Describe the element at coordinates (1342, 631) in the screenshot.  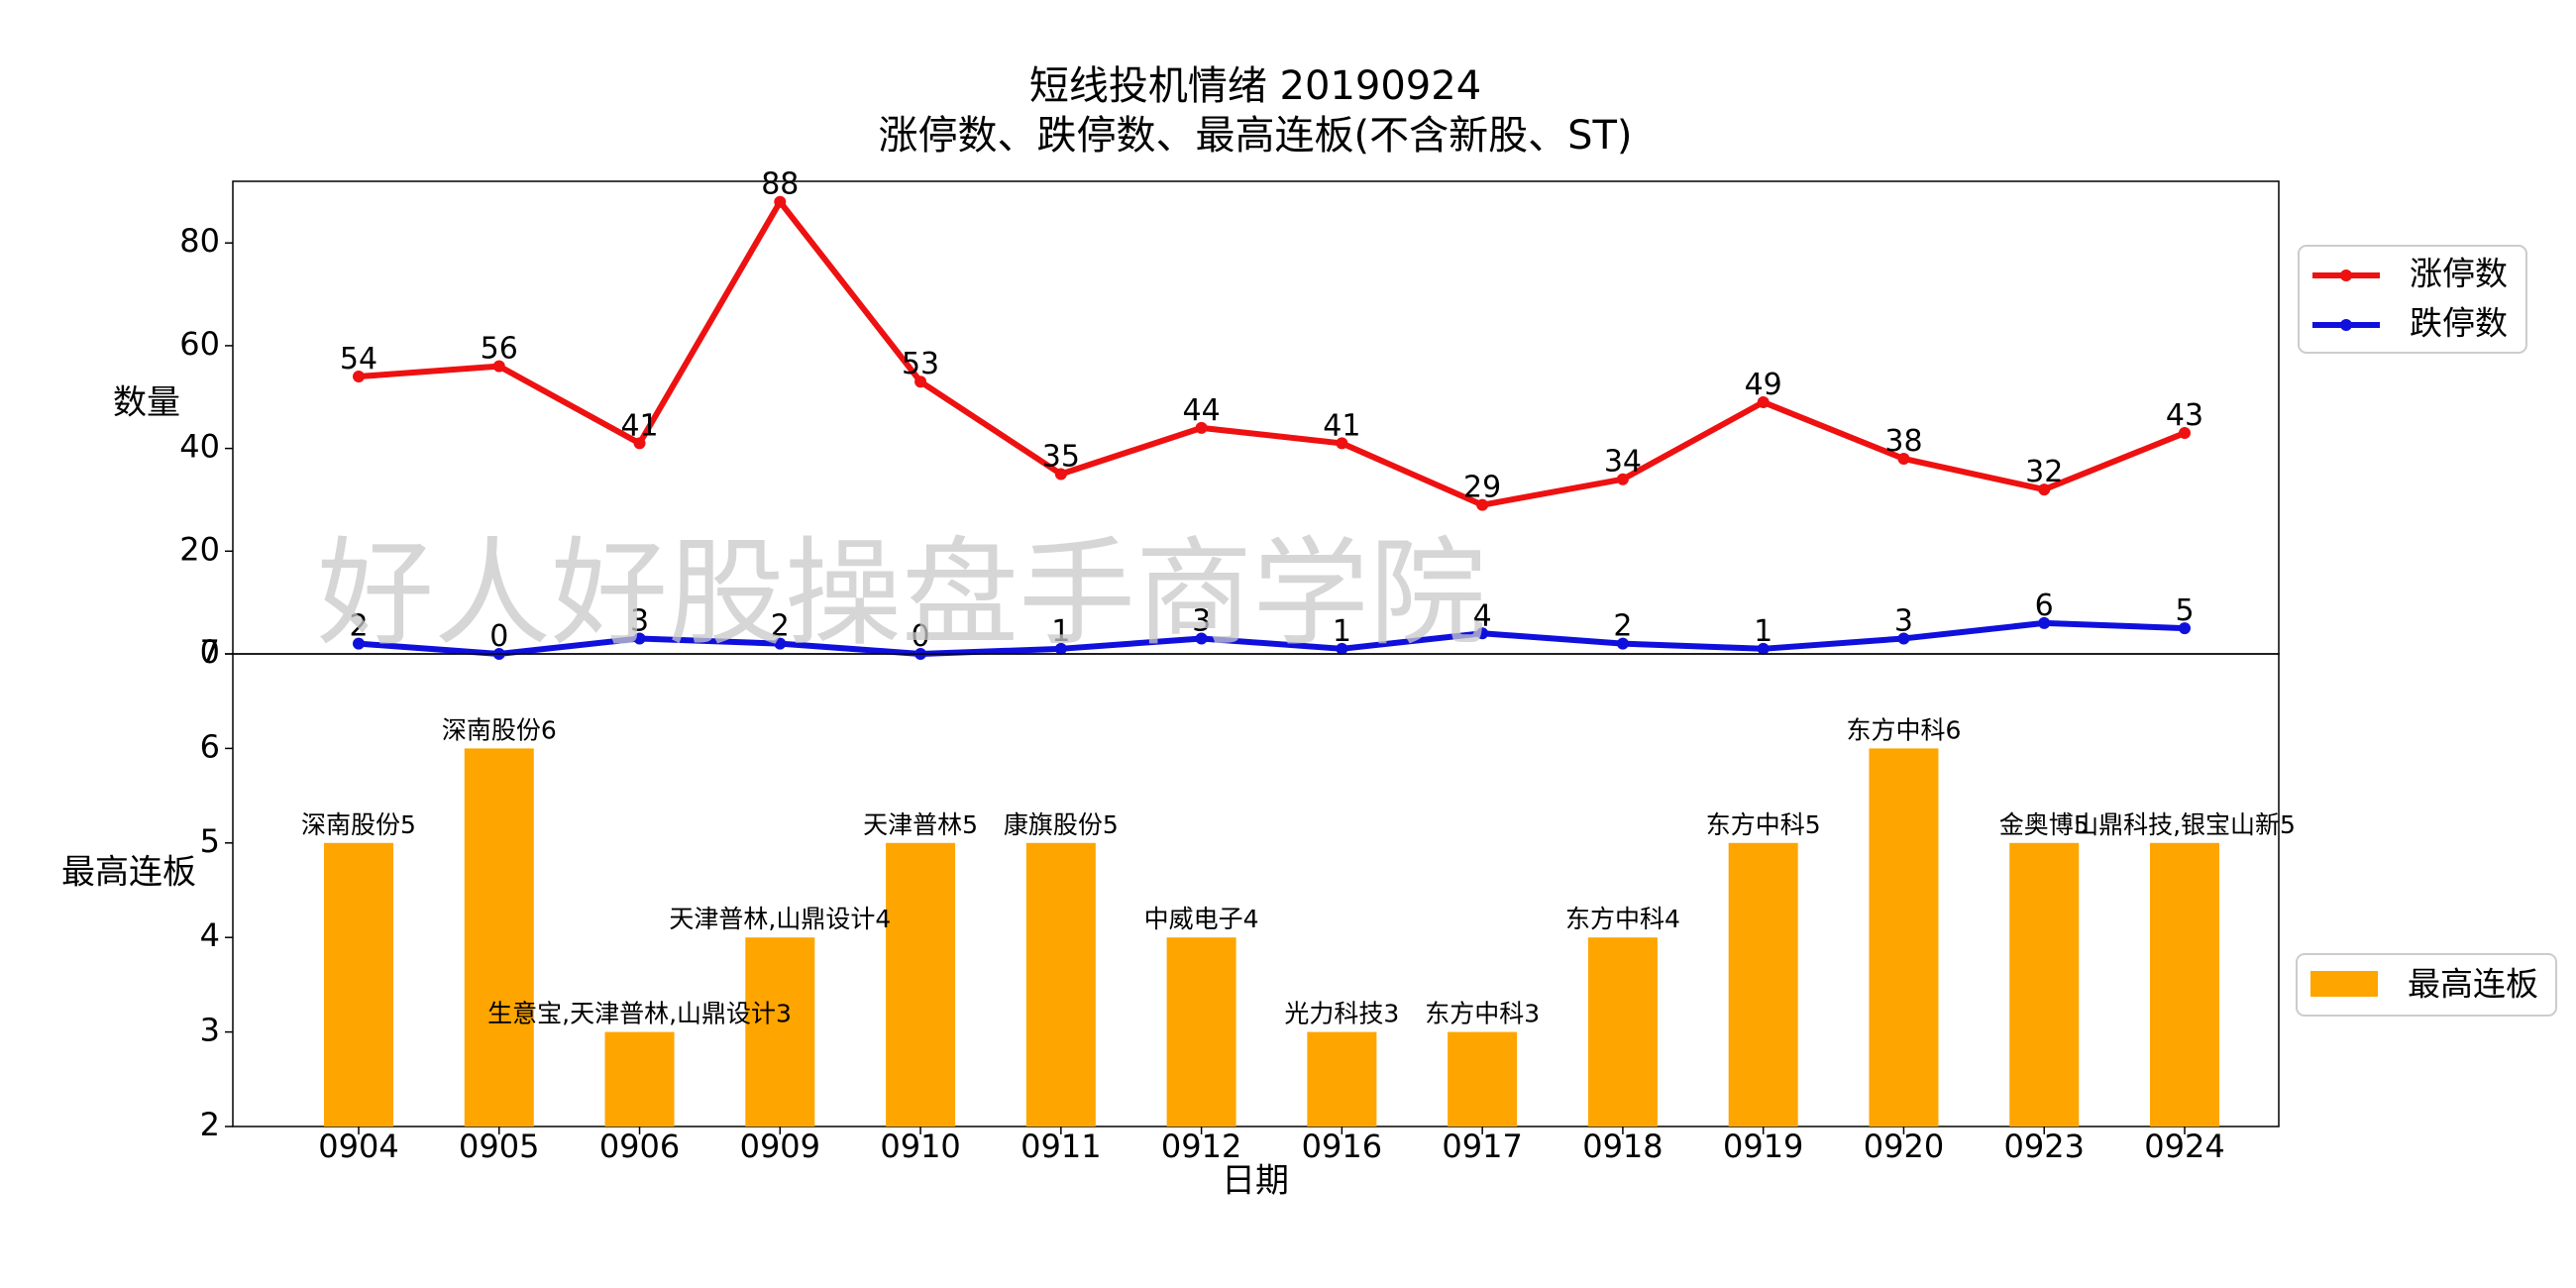
I see `series-1-label-7: 1` at that location.